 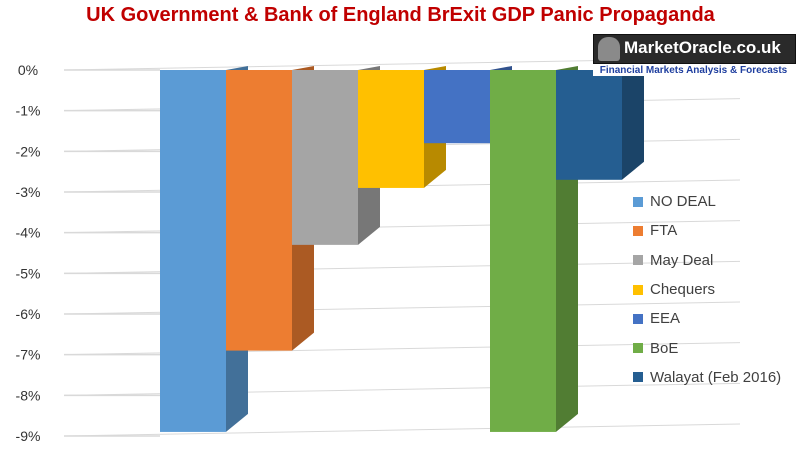 What do you see at coordinates (28, 111) in the screenshot?
I see `y-tick-label: -1%` at bounding box center [28, 111].